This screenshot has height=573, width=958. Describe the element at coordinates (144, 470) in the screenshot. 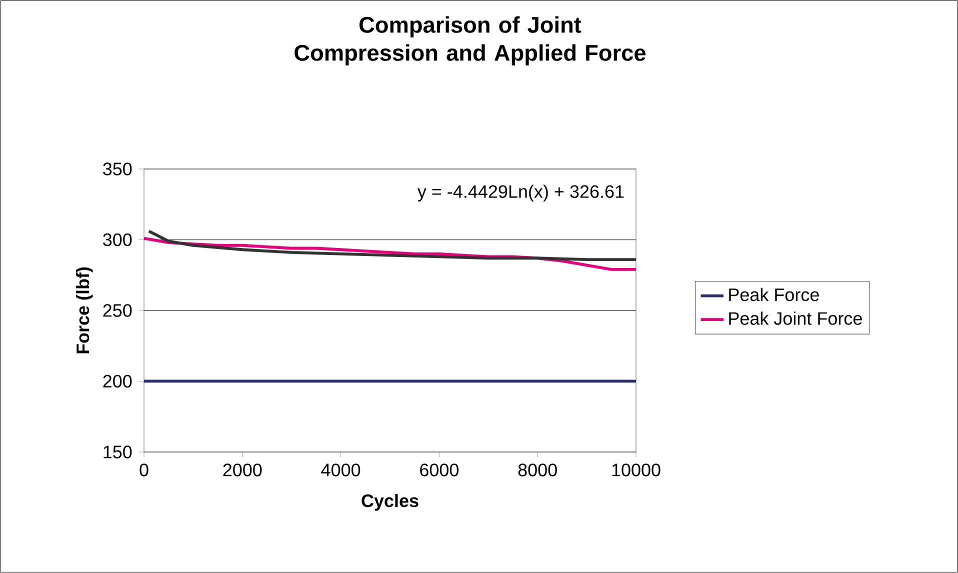

I see `x-tick-label: 0` at that location.